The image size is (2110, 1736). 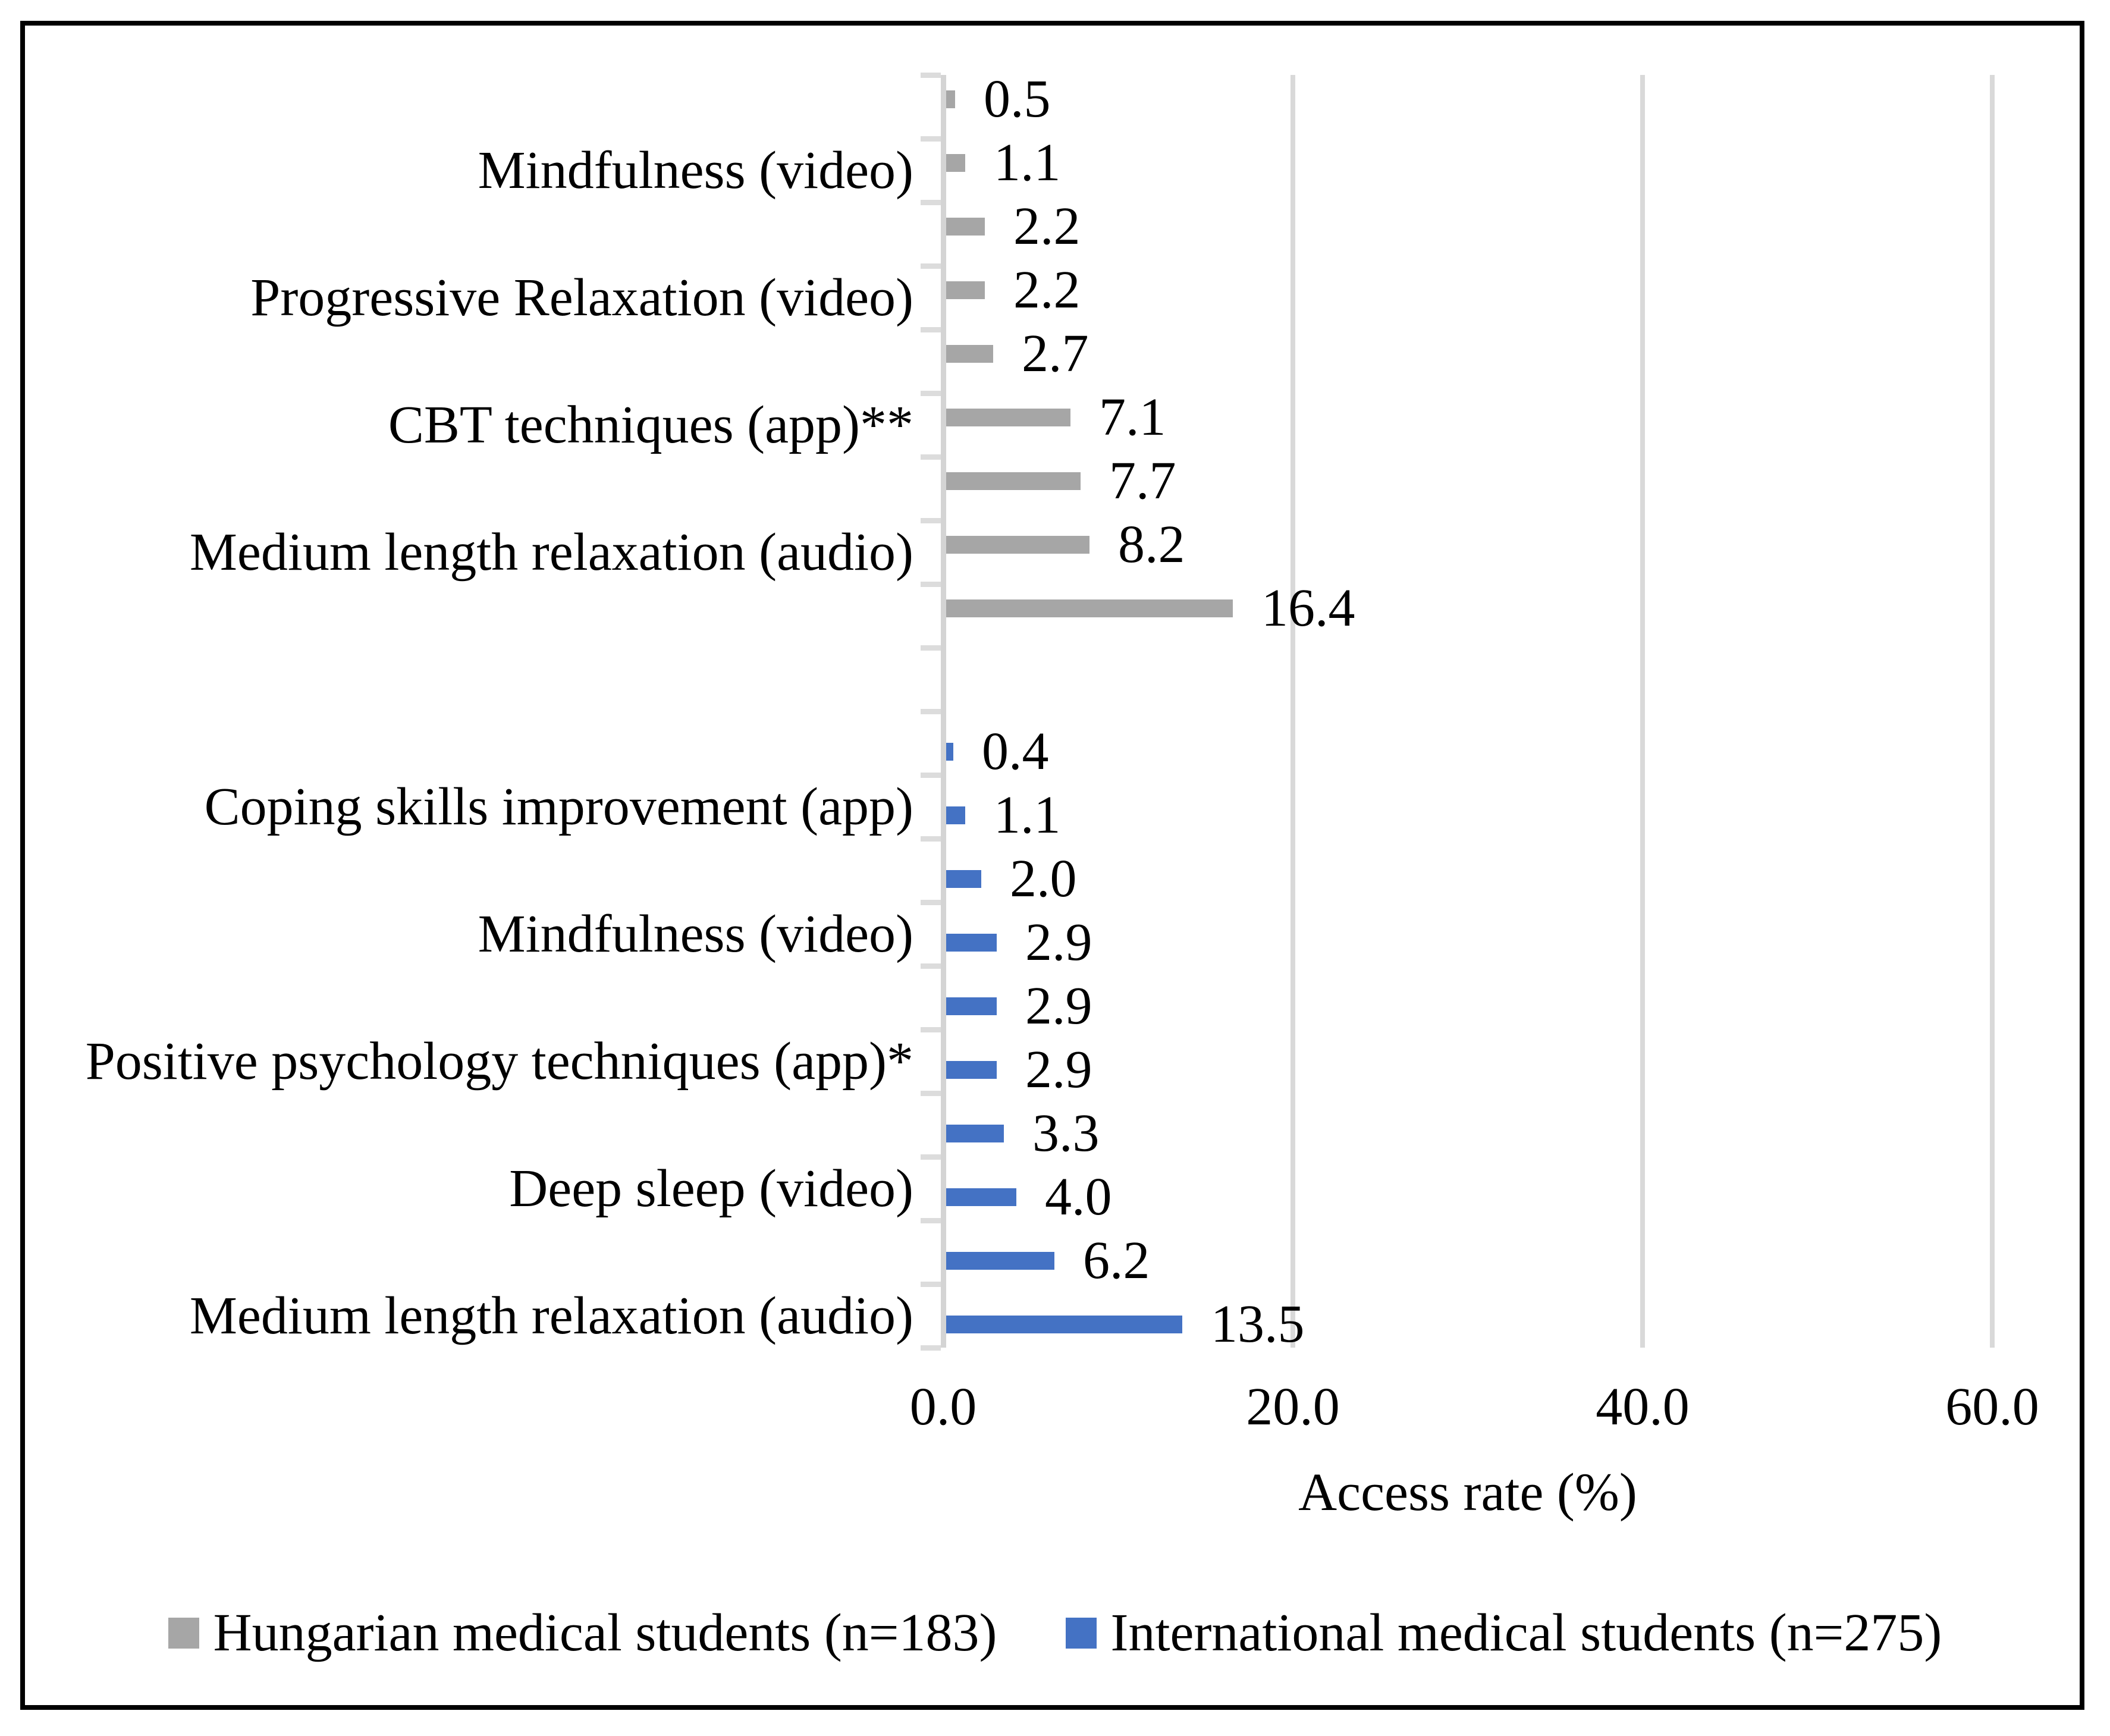 I want to click on bar-value-label: 2.7, so click(x=1055, y=353).